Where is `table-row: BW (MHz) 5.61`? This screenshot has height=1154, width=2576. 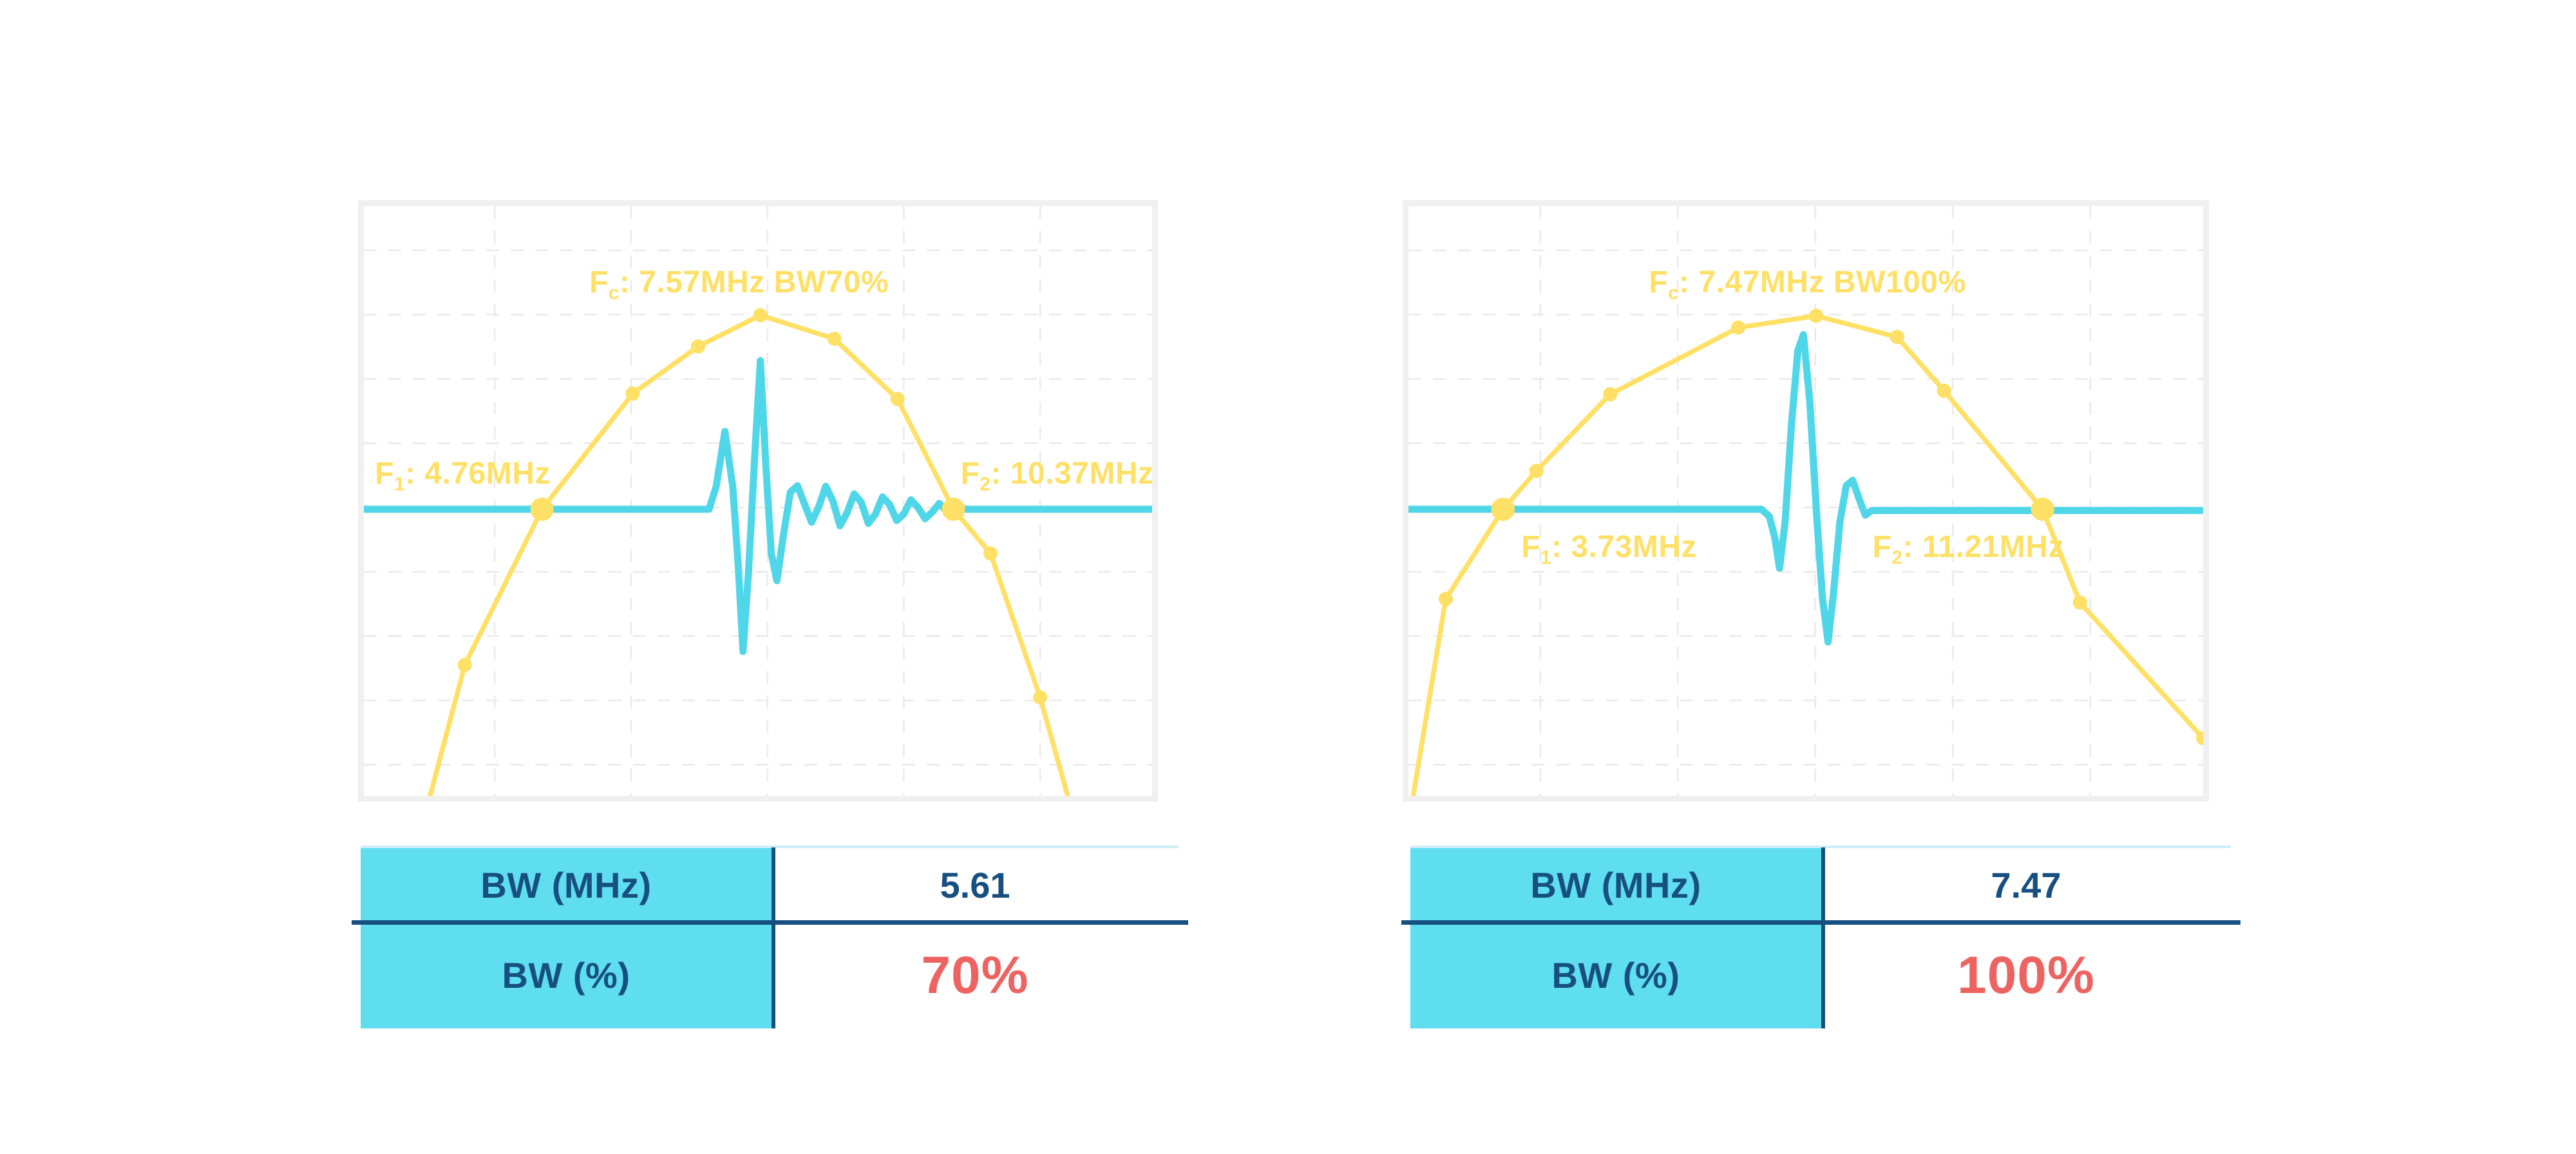
table-row: BW (MHz) 5.61 is located at coordinates (770, 884).